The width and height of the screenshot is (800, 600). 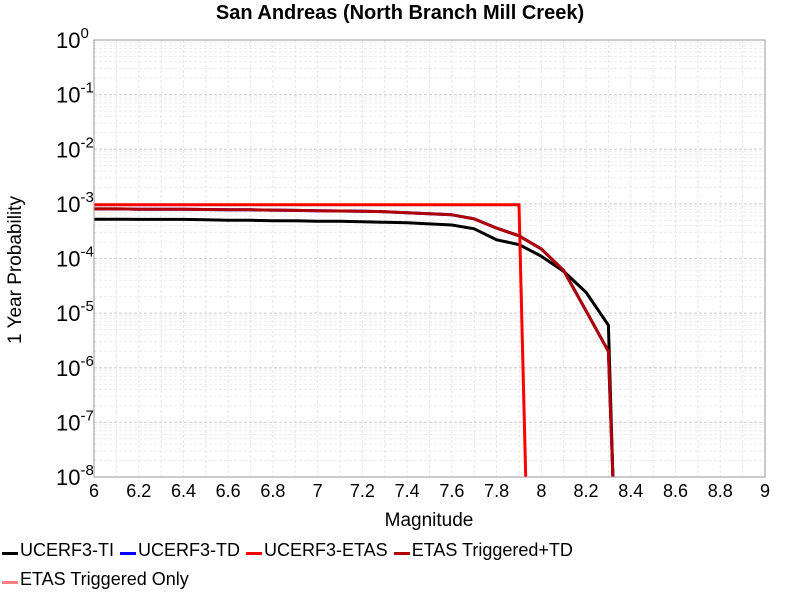 I want to click on x-tick-label: 7.2, so click(x=362, y=491).